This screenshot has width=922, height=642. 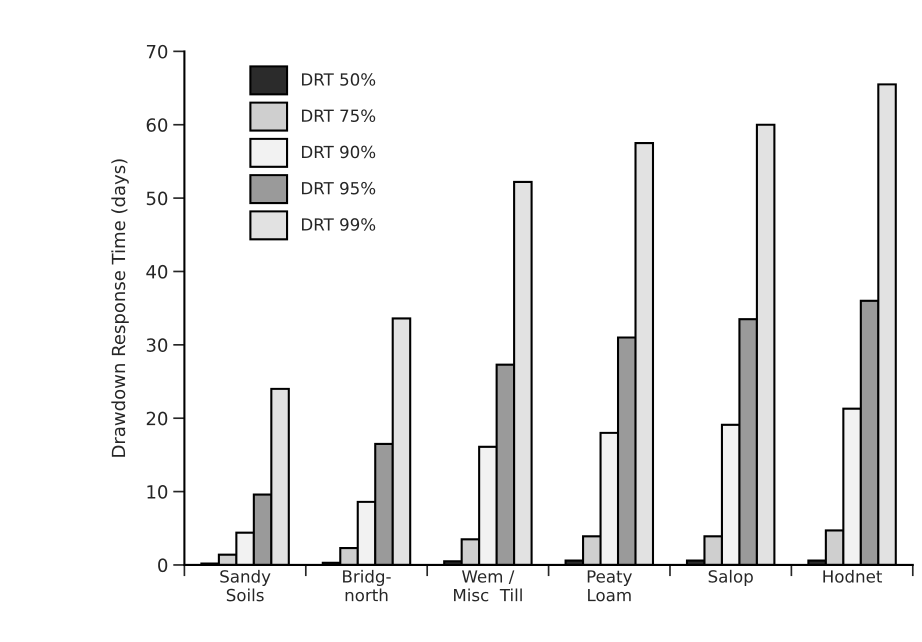 I want to click on y-tick-label: 60, so click(x=157, y=125).